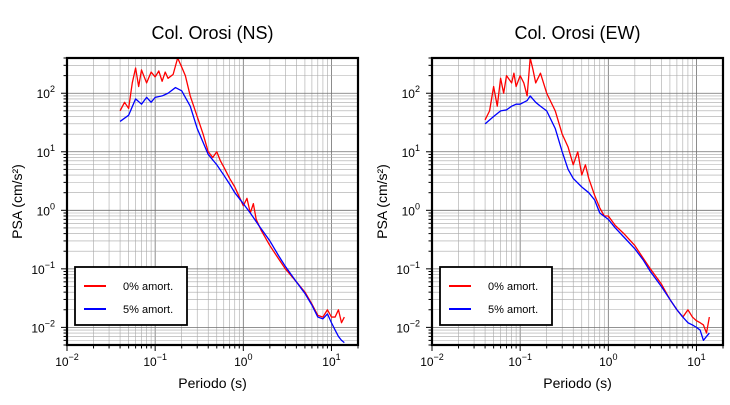  Describe the element at coordinates (212, 33) in the screenshot. I see `chart-title: Col. Orosi (NS)` at that location.